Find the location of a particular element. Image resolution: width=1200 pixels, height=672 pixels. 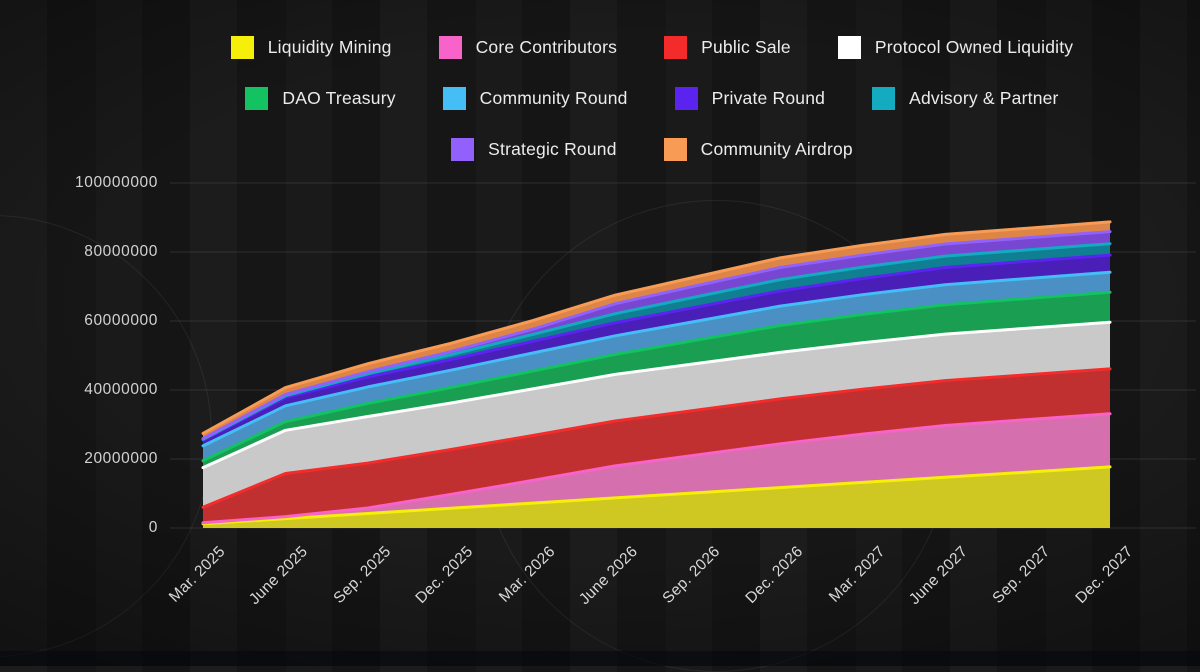

legend-label: Liquidity Mining is located at coordinates (329, 47).